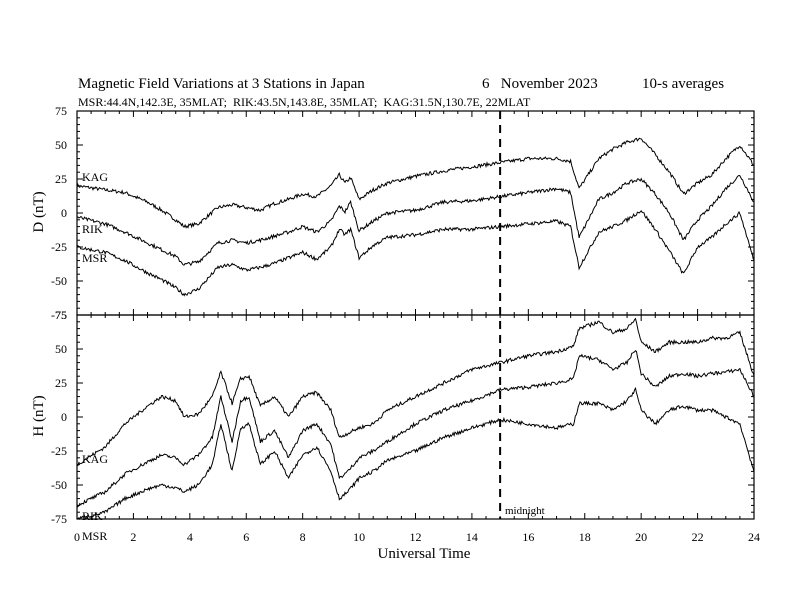  I want to click on h-station-label: RIK, so click(92, 516).